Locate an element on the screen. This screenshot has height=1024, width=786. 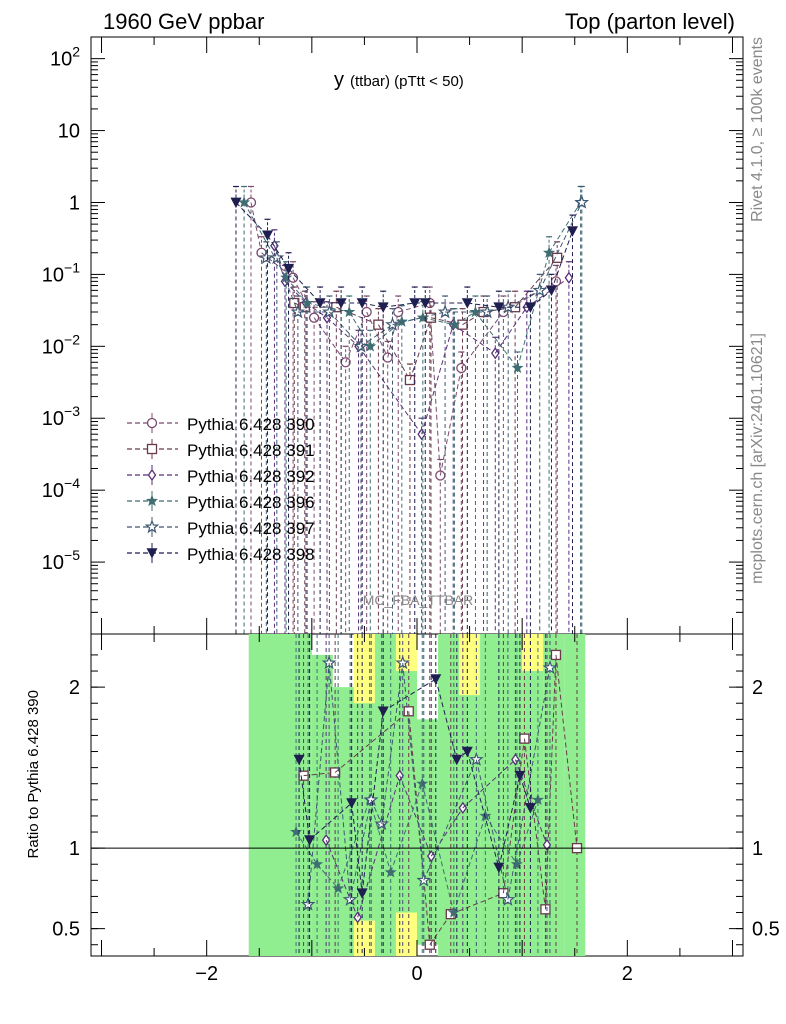
ratio-series-layer is located at coordinates (436, 795).